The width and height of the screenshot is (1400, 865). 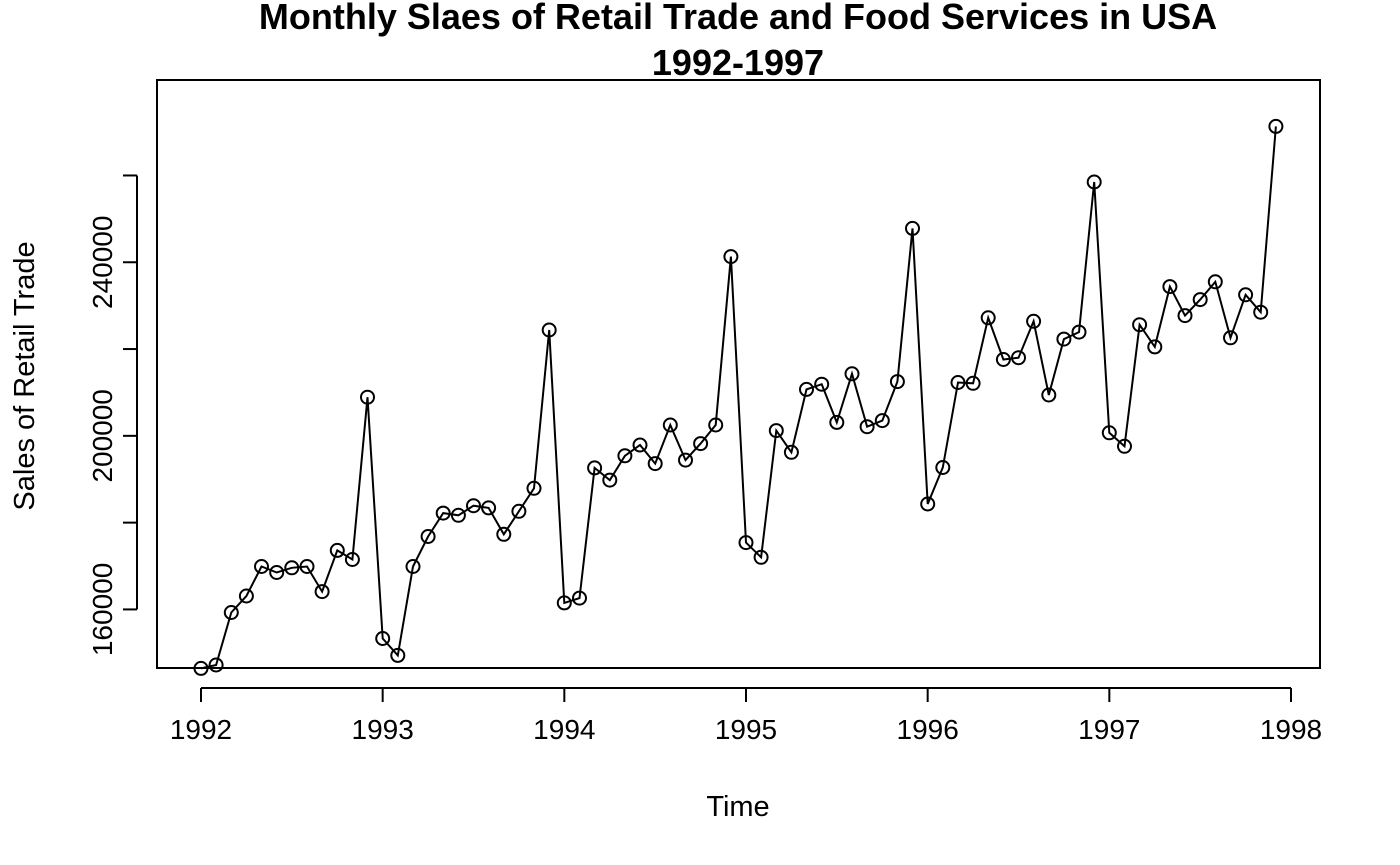 I want to click on y-axis-label: Sales of Retail Trade, so click(x=25, y=375).